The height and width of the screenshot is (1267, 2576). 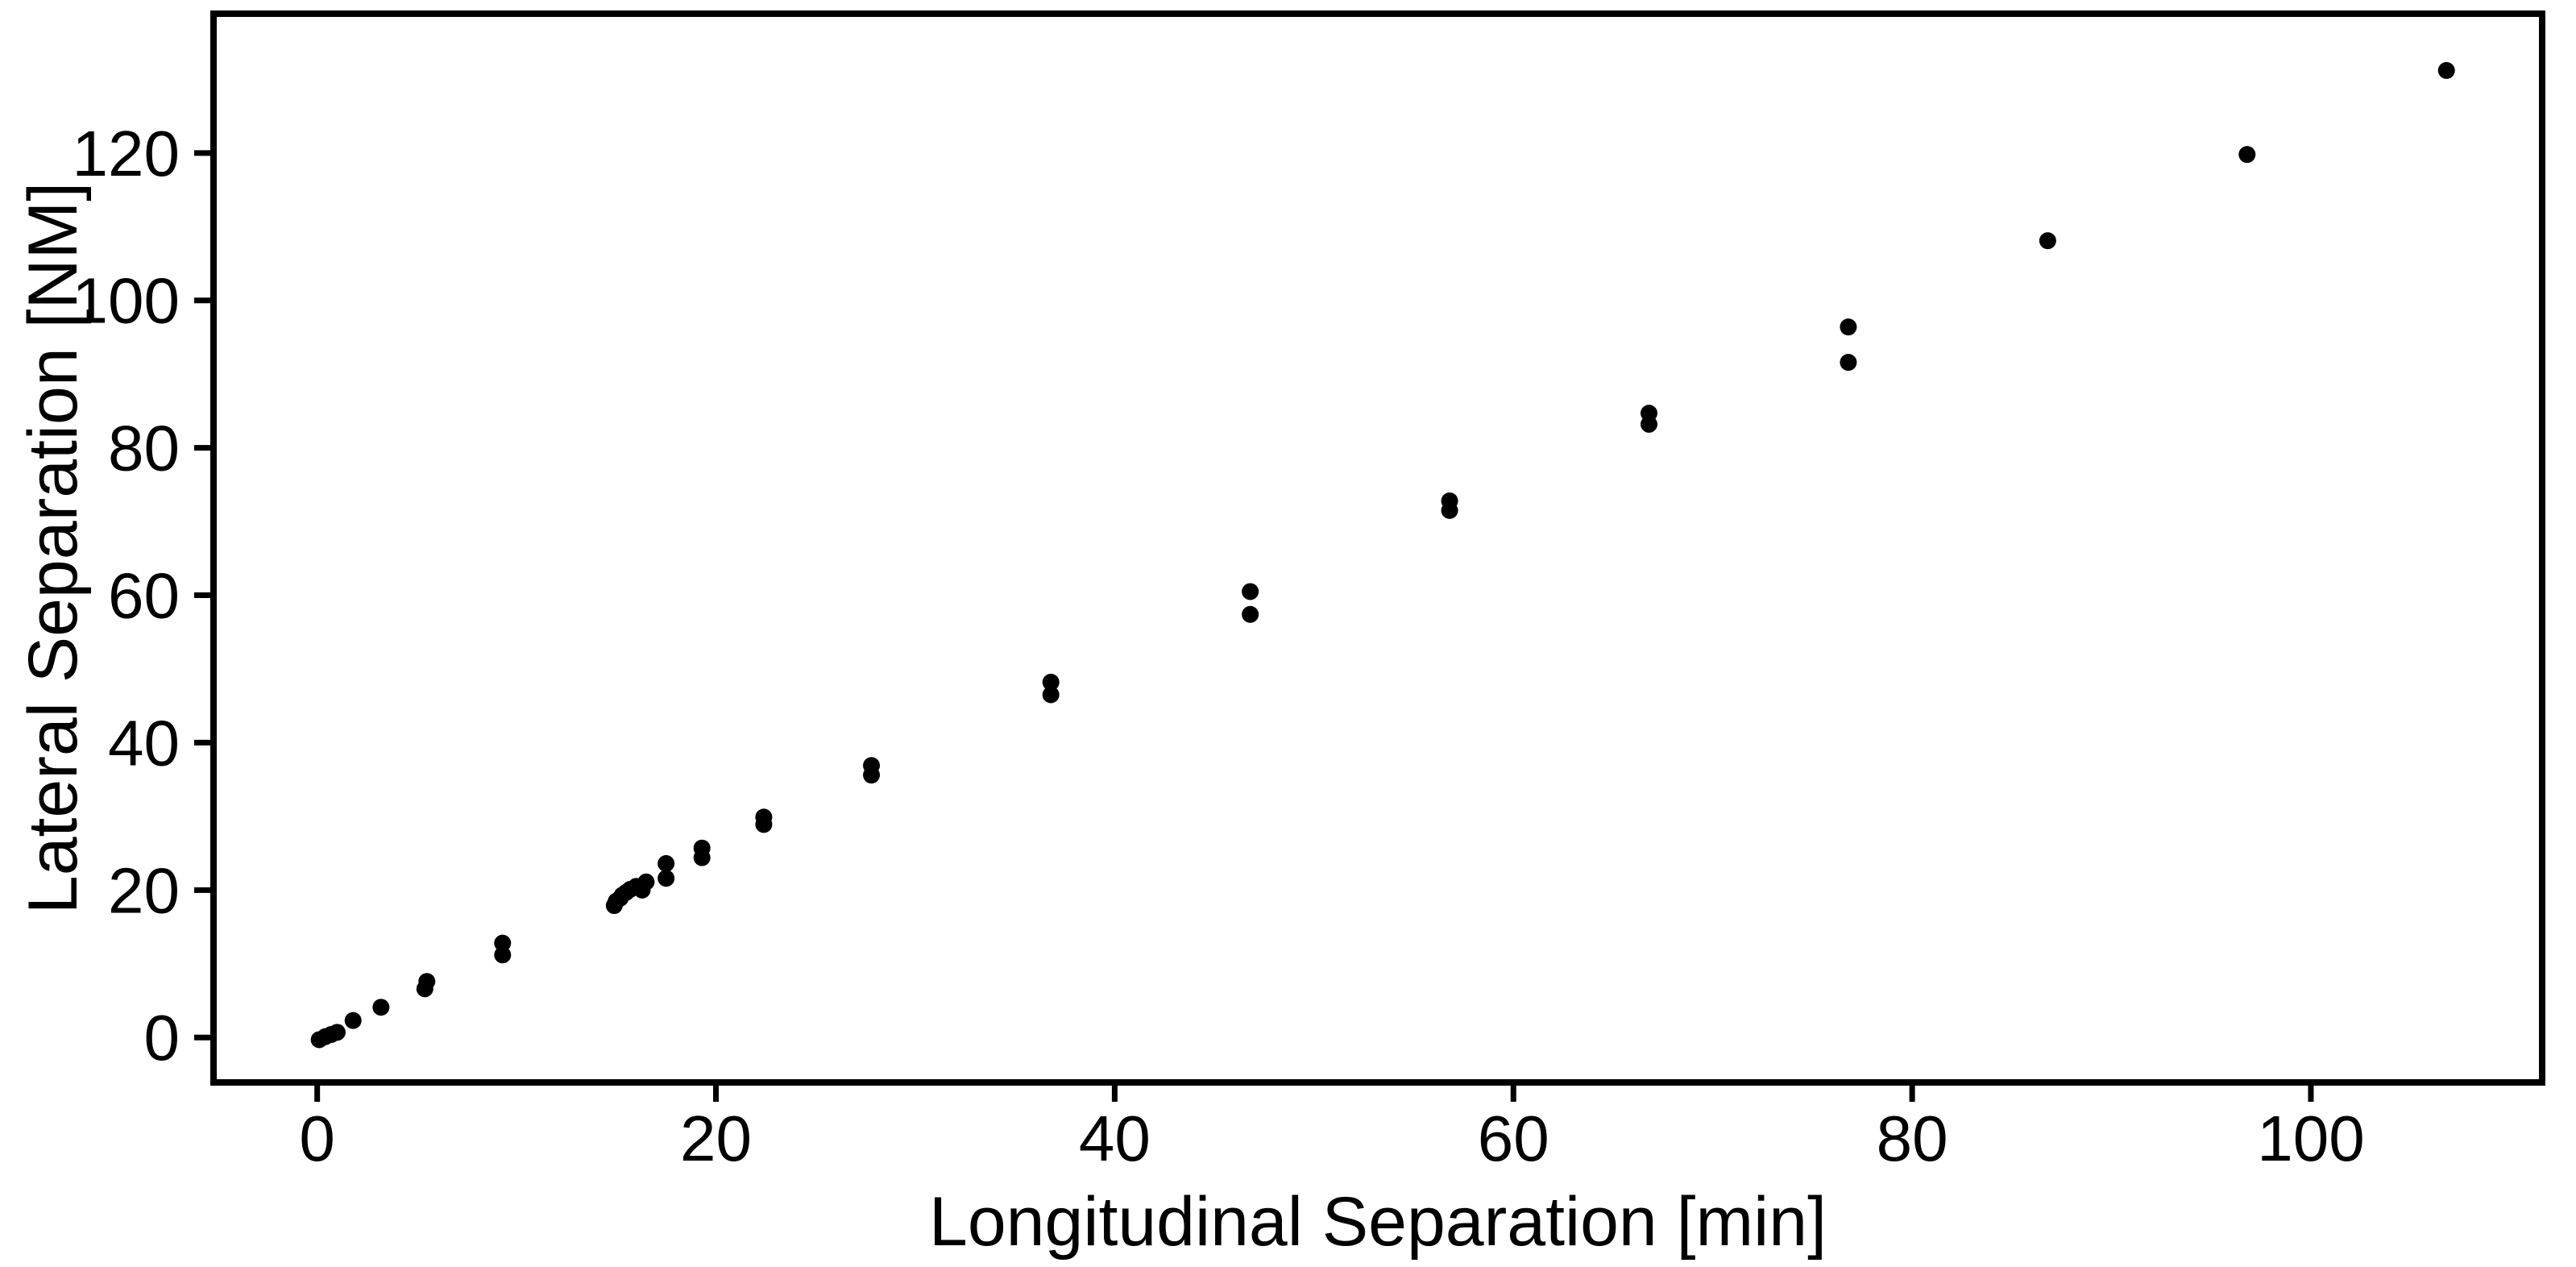 What do you see at coordinates (317, 1138) in the screenshot?
I see `x-tick-label: 0` at bounding box center [317, 1138].